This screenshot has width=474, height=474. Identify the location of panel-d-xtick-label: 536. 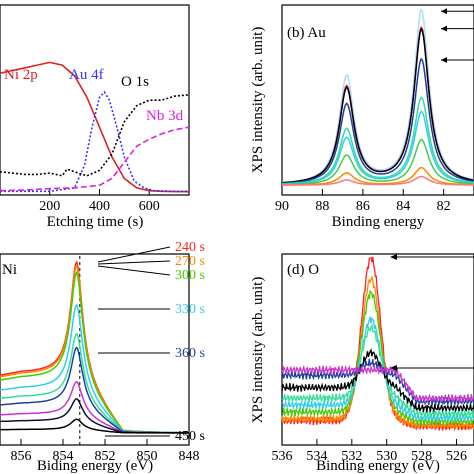
(282, 456).